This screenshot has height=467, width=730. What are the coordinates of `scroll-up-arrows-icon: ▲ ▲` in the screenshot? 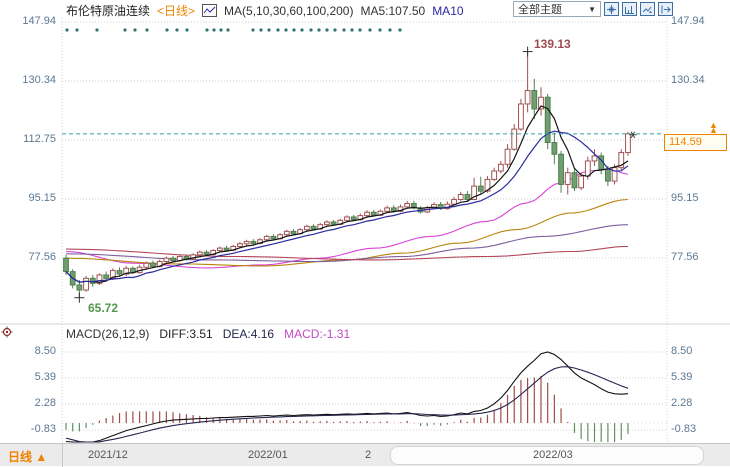 It's located at (713, 127).